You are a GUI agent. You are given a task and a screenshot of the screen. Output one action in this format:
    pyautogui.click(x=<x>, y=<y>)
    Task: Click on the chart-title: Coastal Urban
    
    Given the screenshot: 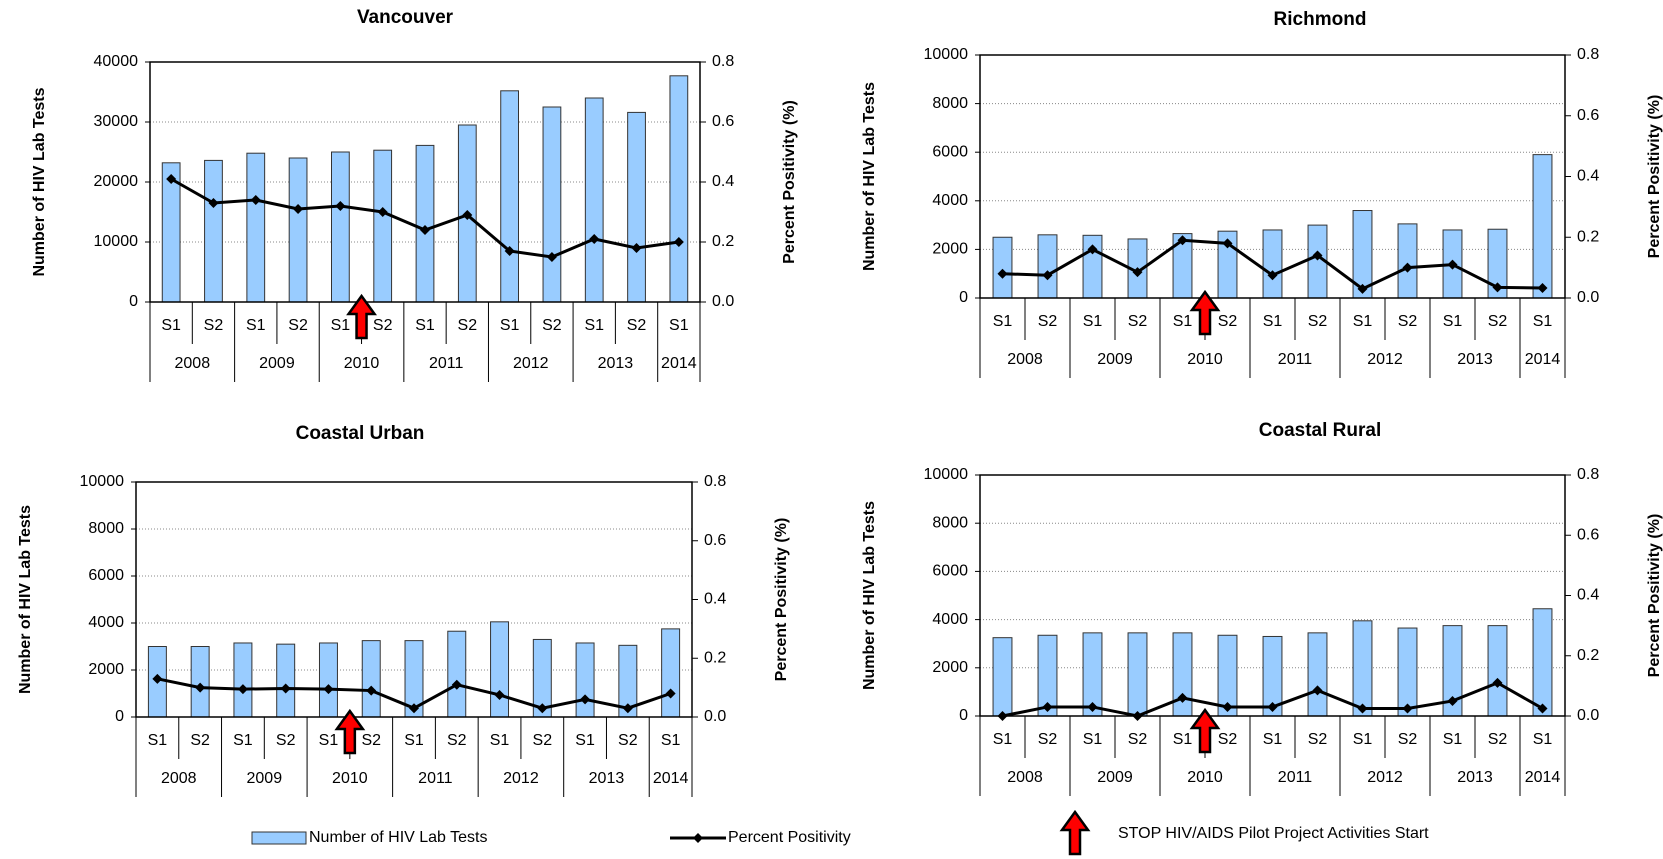 What is the action you would take?
    pyautogui.click(x=360, y=433)
    